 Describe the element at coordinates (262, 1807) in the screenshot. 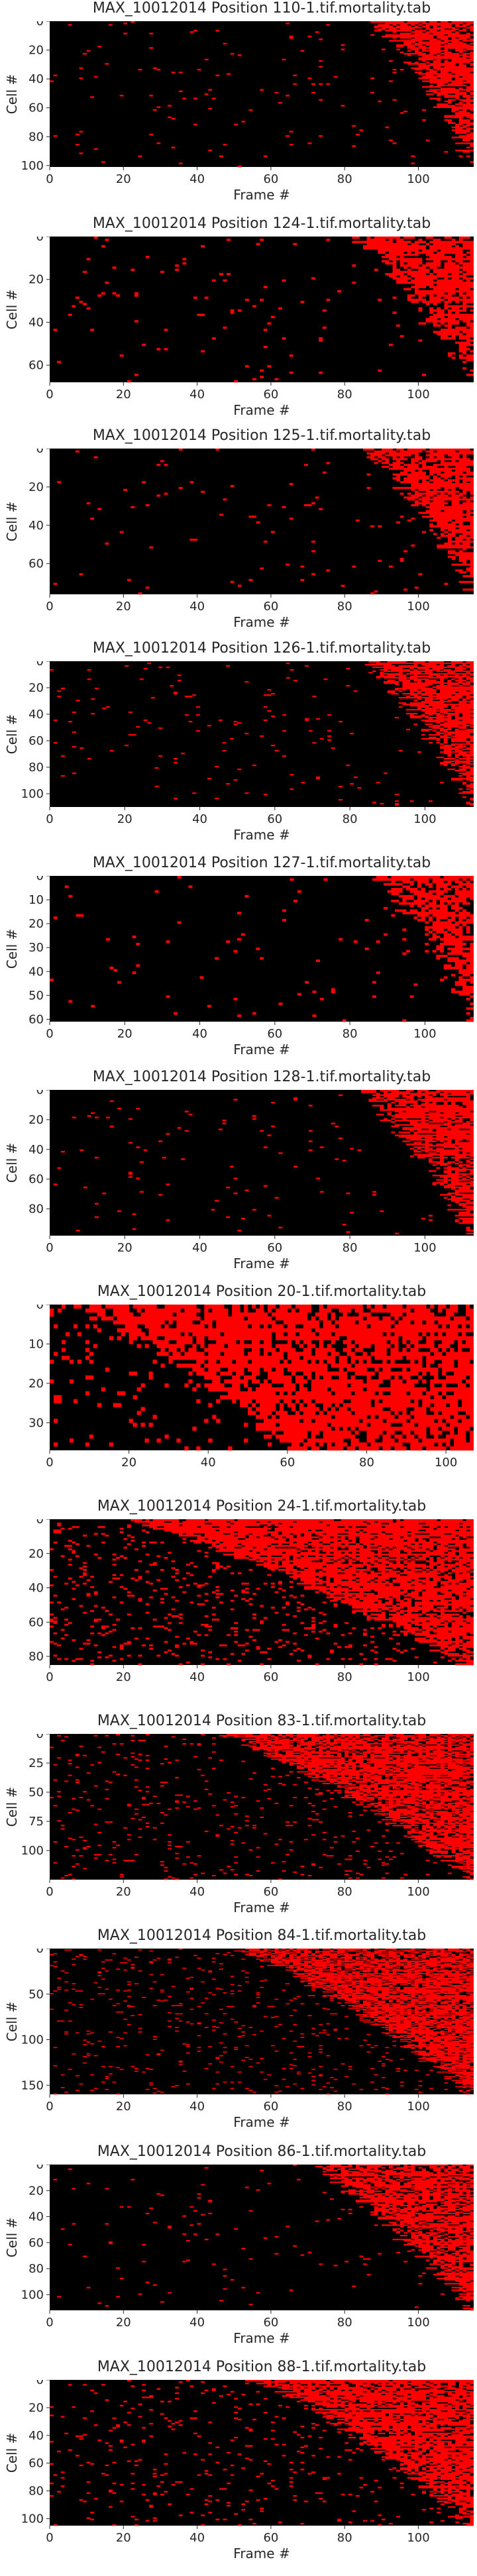

I see `heatmap-cells` at that location.